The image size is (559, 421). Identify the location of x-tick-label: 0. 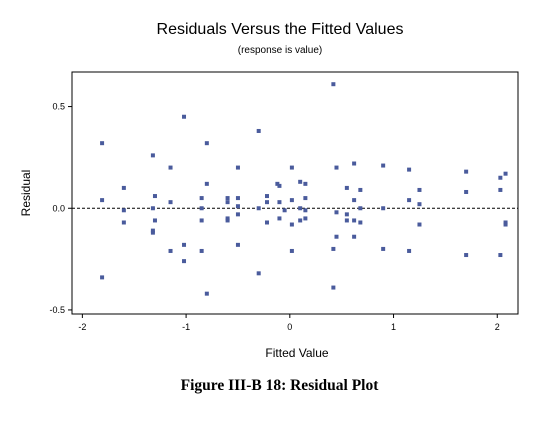
(289, 327).